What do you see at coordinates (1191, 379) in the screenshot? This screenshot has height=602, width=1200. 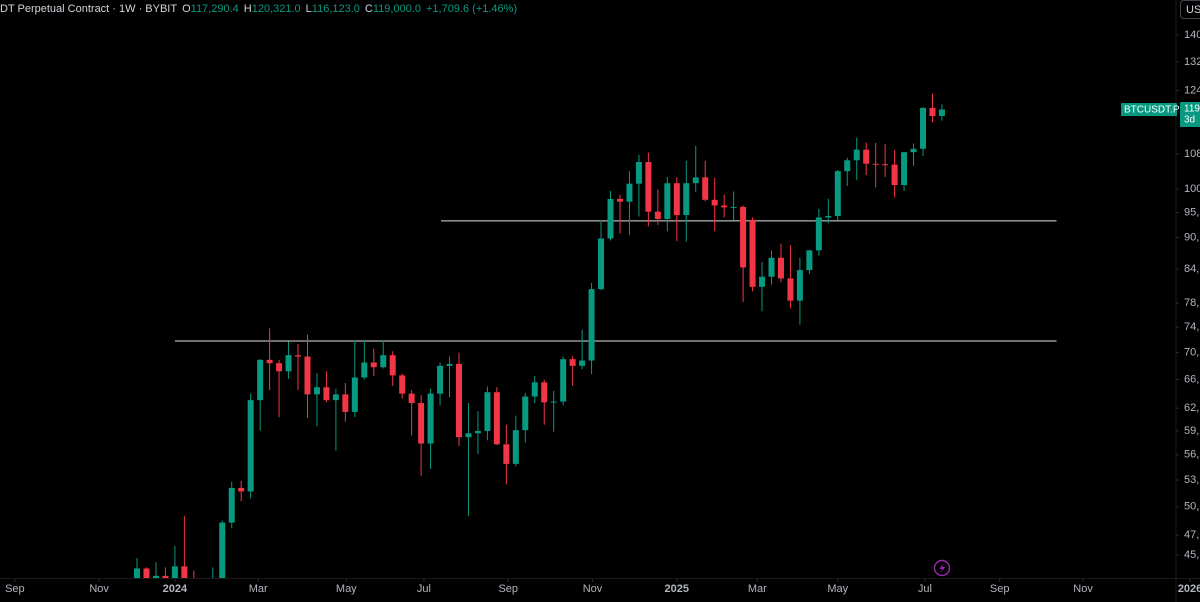 I see `y-tick-label: 66,` at bounding box center [1191, 379].